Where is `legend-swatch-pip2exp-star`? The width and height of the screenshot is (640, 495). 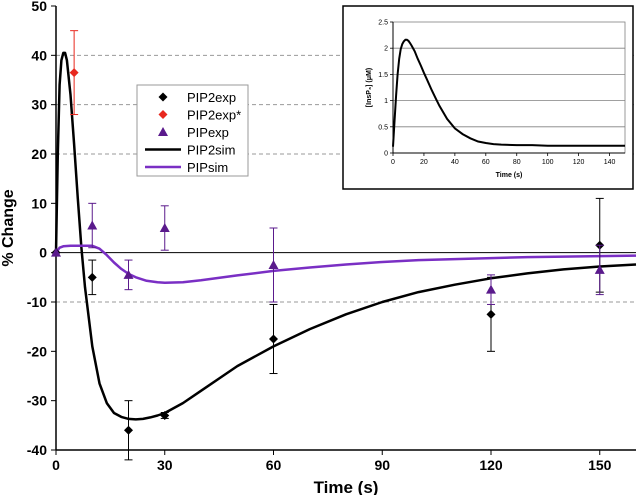 legend-swatch-pip2exp-star is located at coordinates (163, 114).